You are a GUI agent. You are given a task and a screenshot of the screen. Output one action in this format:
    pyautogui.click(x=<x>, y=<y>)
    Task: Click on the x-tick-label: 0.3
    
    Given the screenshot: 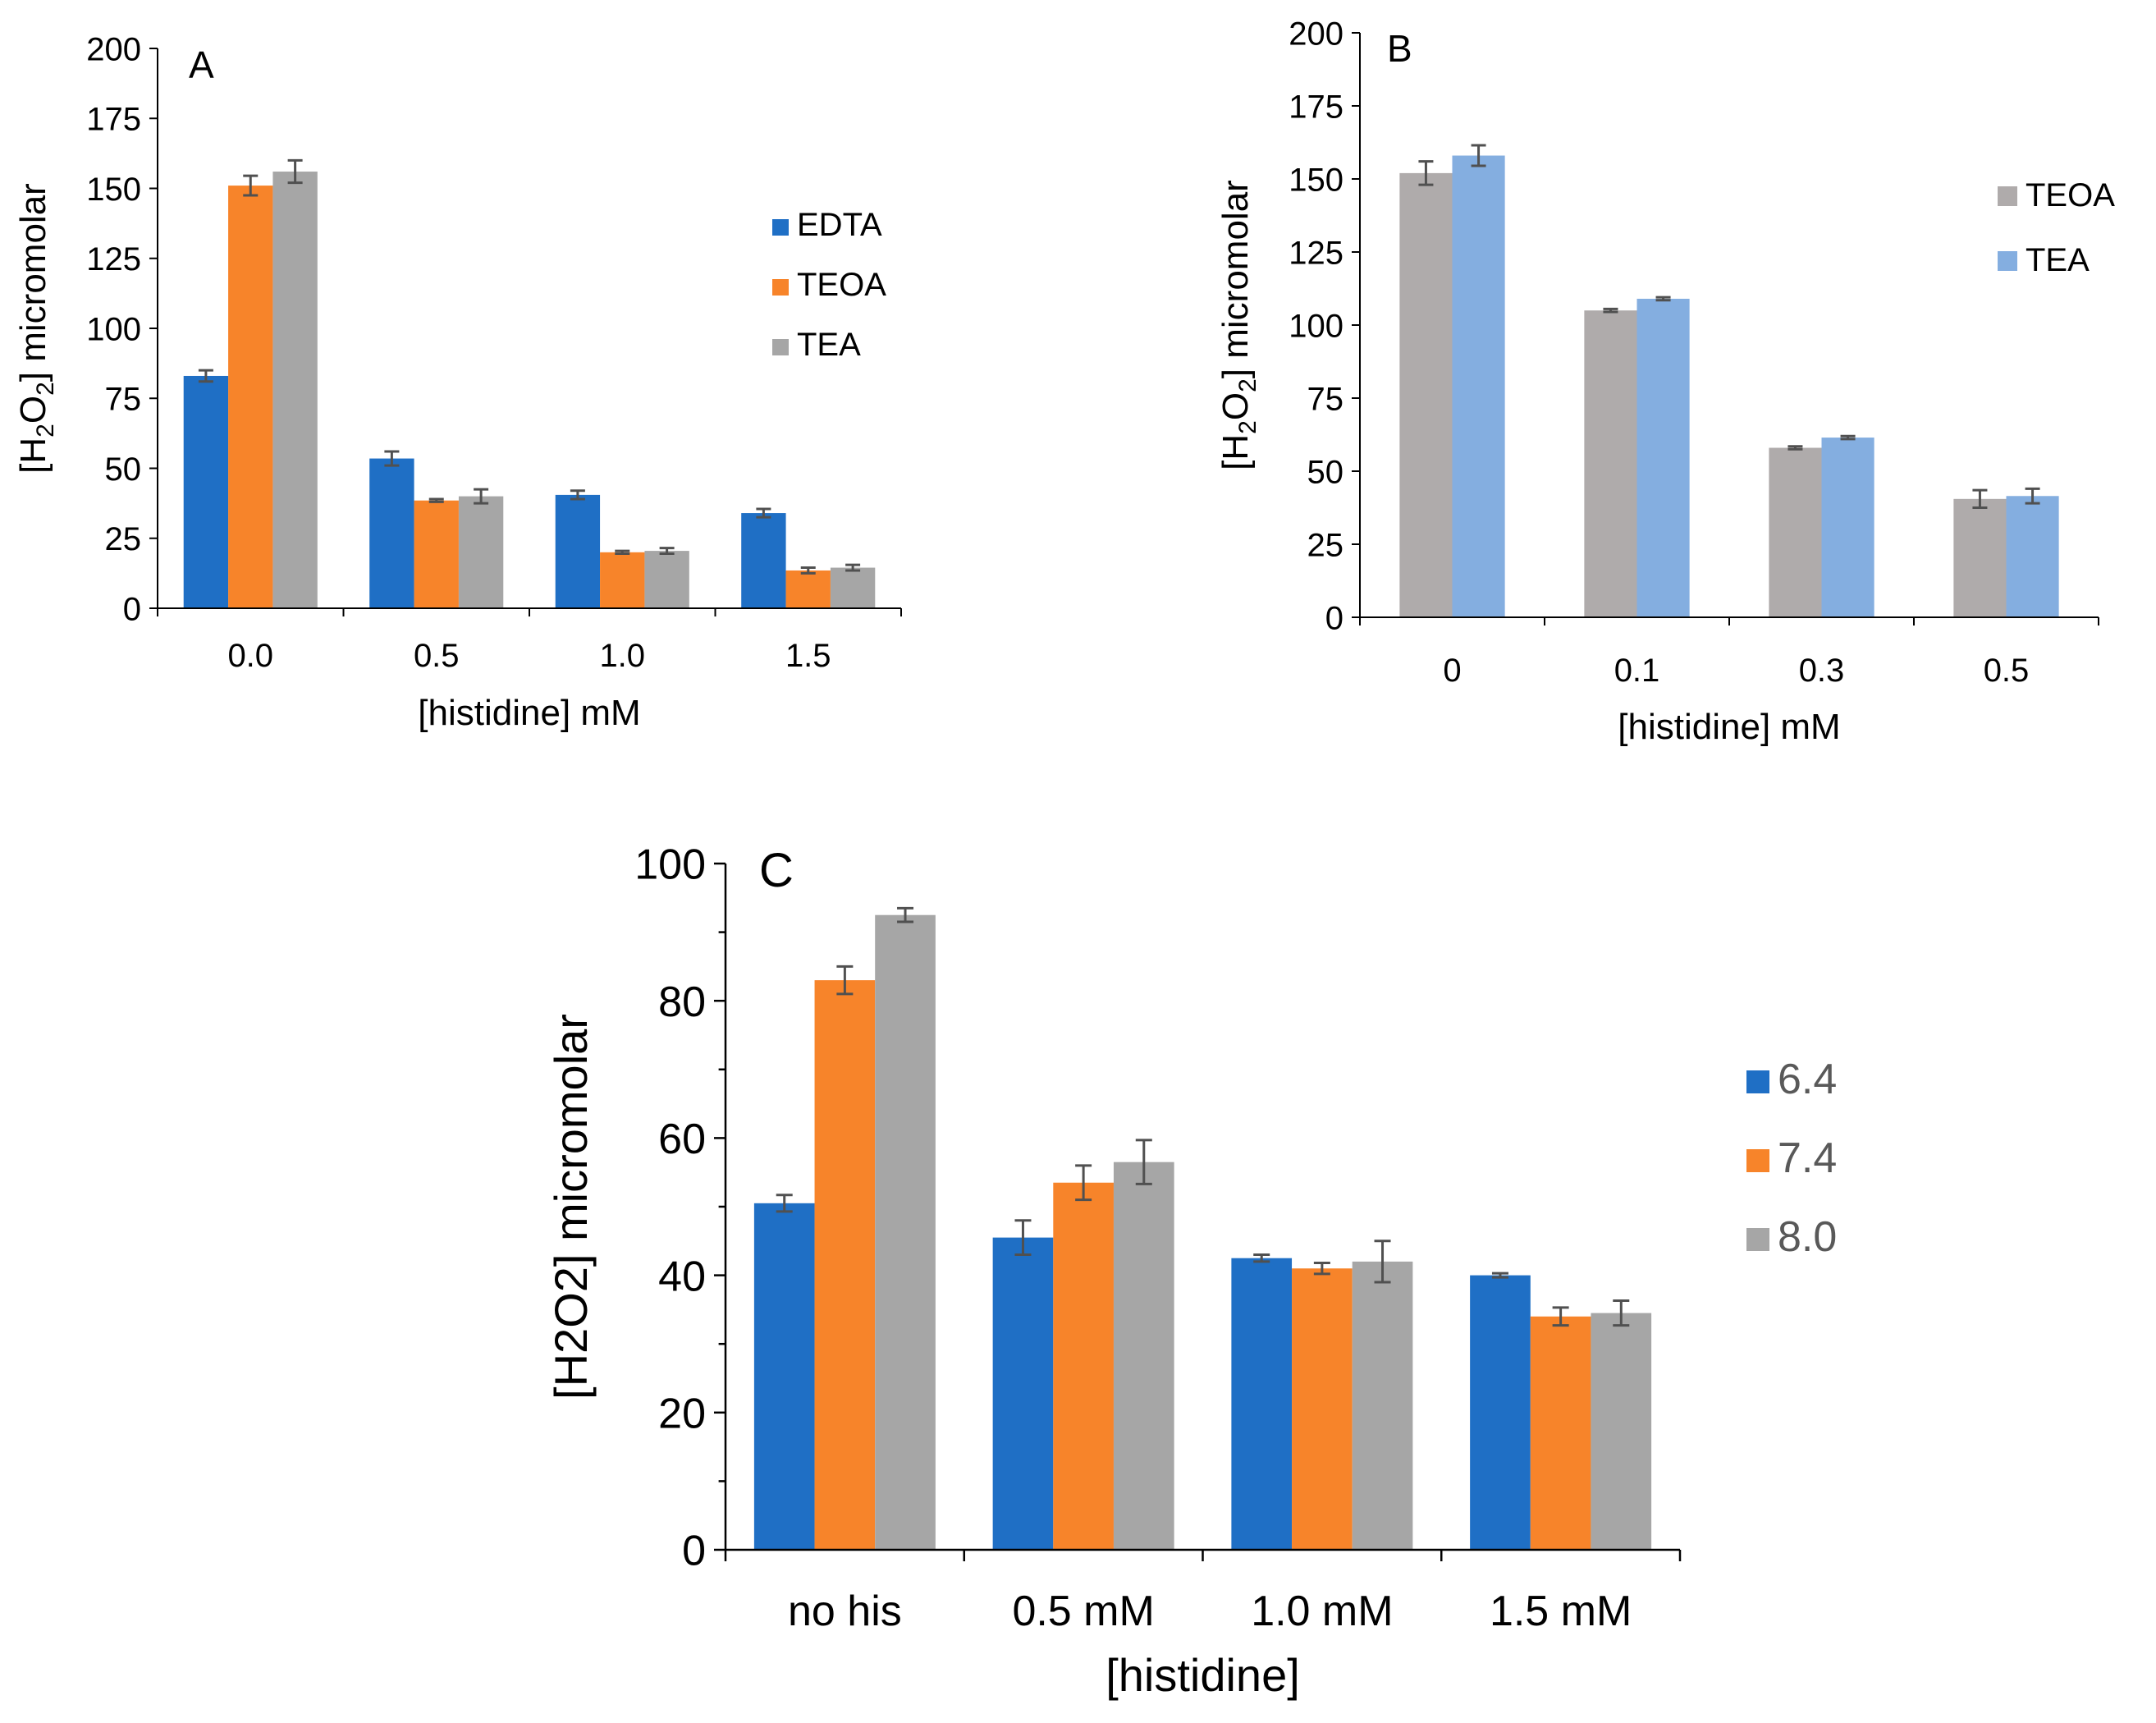 What is the action you would take?
    pyautogui.click(x=1822, y=671)
    